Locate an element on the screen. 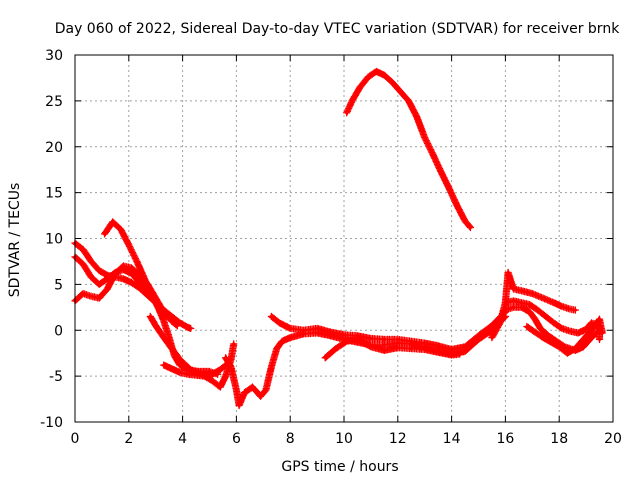 This screenshot has height=480, width=640. x-tick-label: 8 is located at coordinates (290, 439).